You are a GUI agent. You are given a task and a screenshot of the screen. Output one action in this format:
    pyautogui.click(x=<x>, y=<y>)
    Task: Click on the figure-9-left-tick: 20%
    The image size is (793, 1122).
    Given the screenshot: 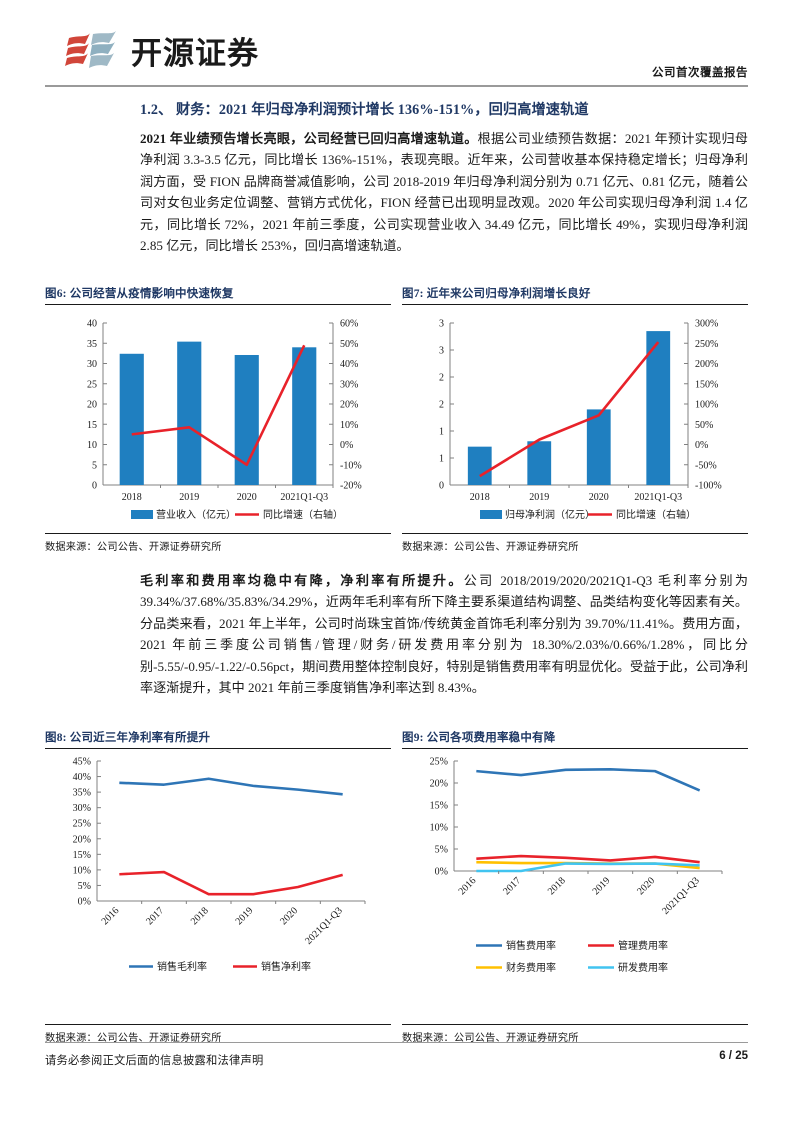 What is the action you would take?
    pyautogui.click(x=439, y=784)
    